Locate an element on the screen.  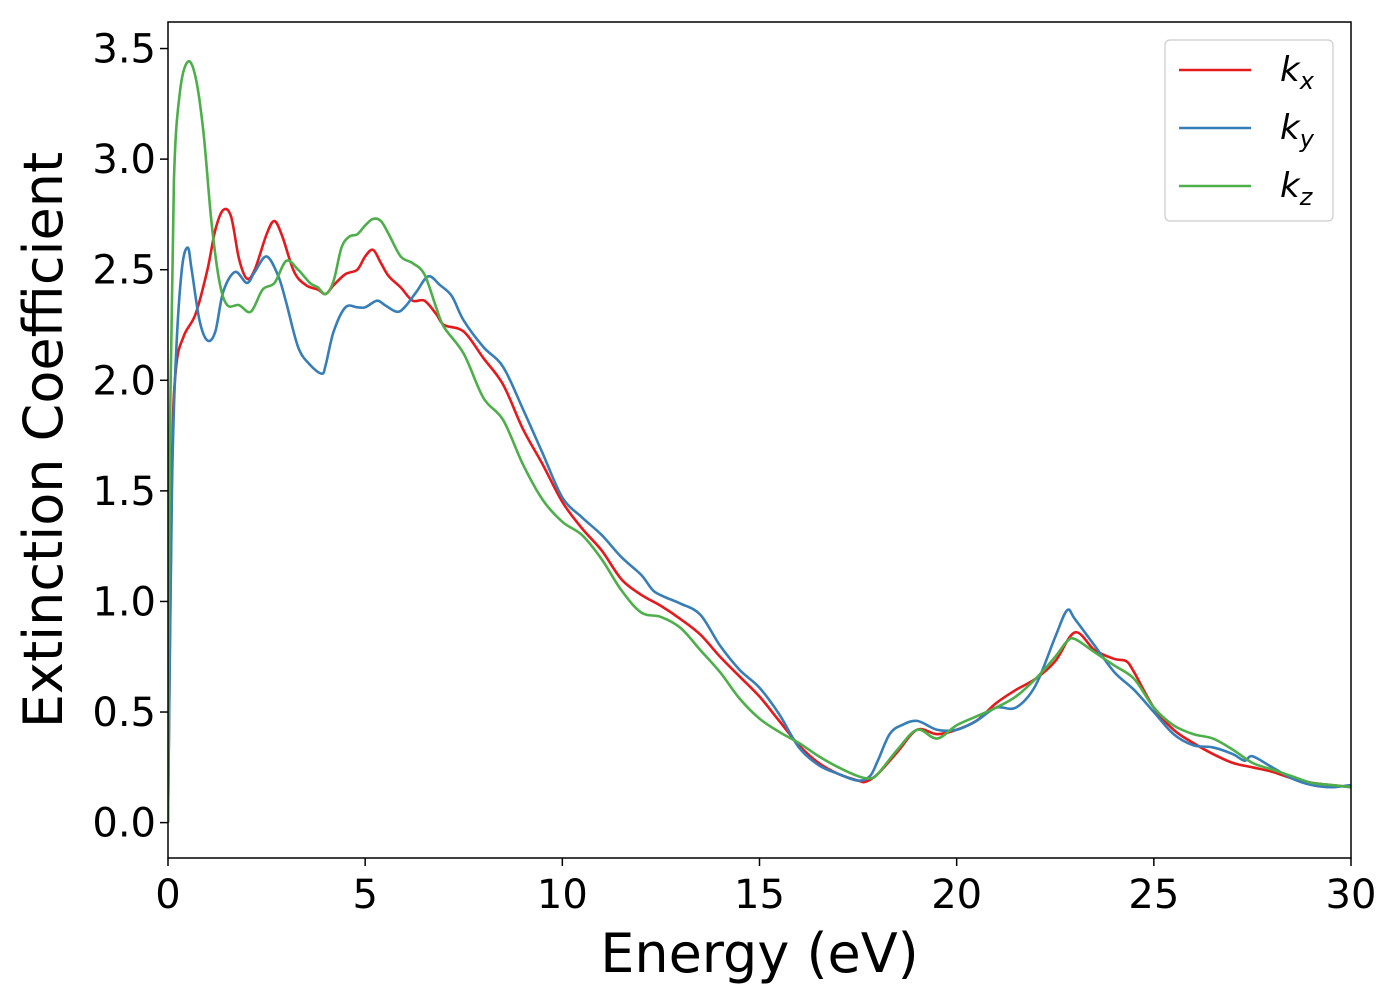
x-tick-label: 25 is located at coordinates (1153, 895).